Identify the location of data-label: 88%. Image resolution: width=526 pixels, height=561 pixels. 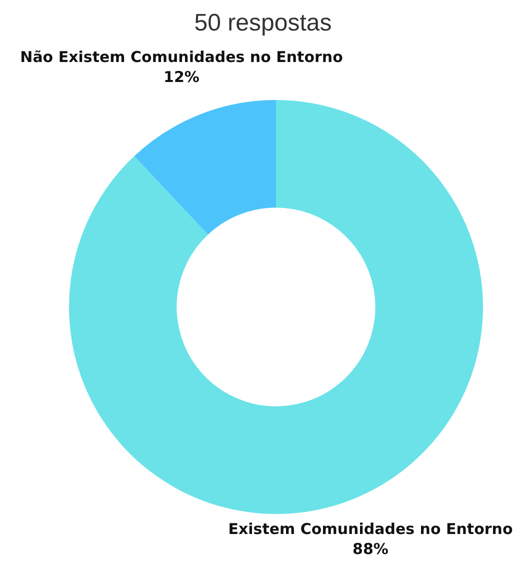
(370, 549).